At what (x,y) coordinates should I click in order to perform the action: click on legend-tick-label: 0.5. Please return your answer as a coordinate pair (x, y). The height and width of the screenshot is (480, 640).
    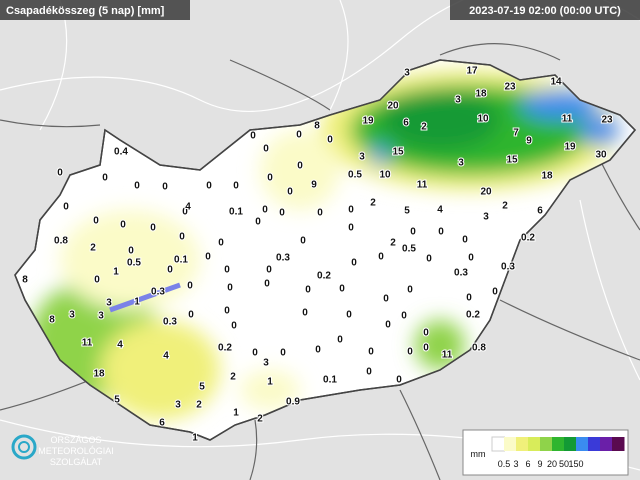
    Looking at the image, I should click on (504, 464).